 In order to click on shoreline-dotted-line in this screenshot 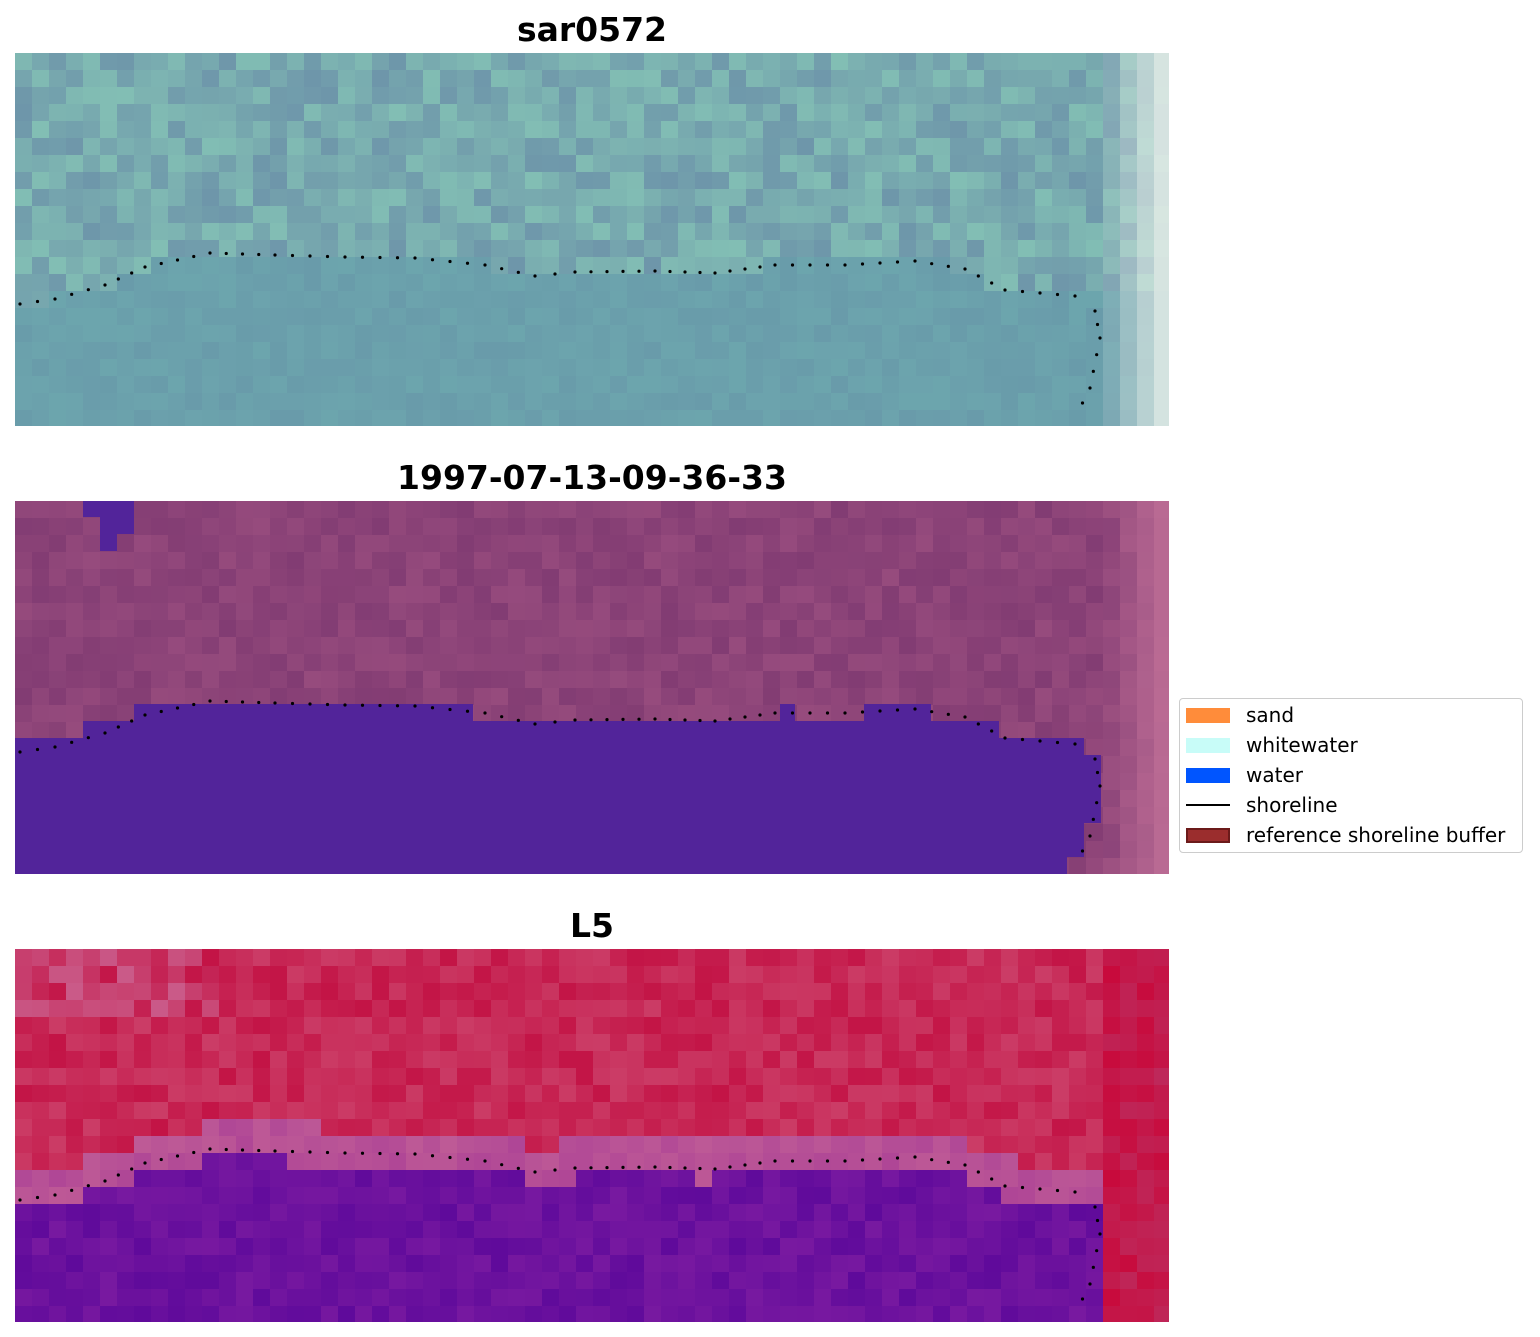, I will do `click(560, 328)`.